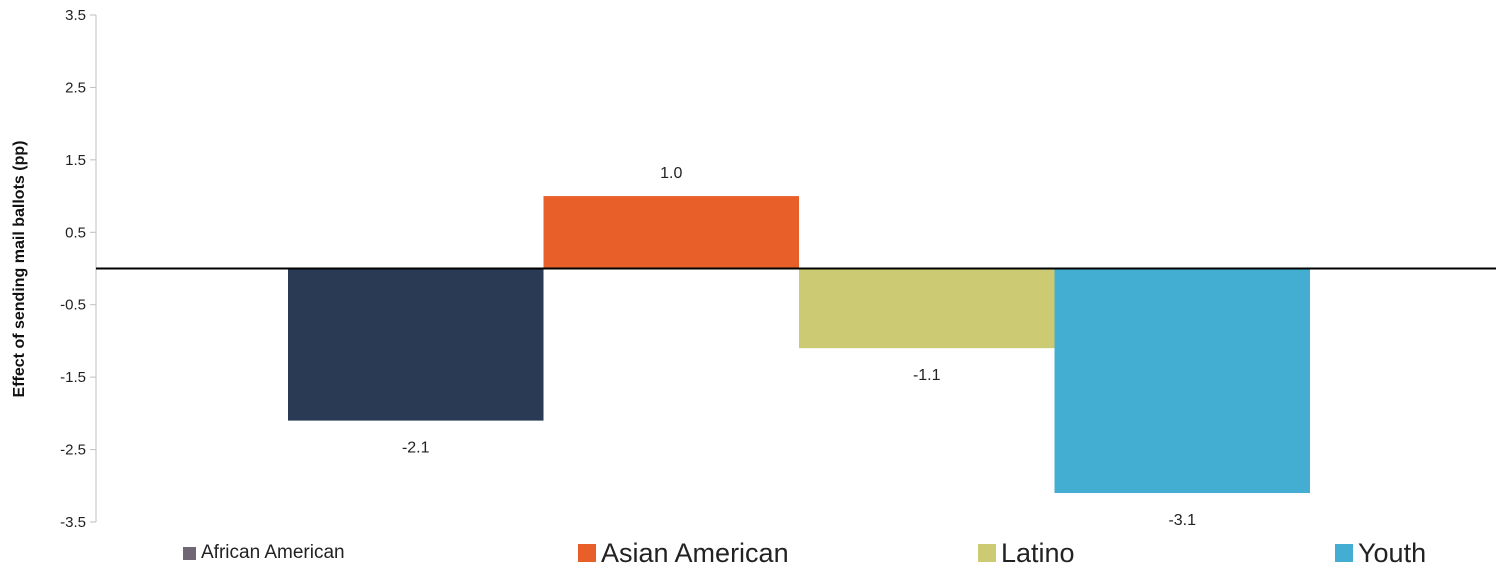  I want to click on y-tick-label: -1.5, so click(73, 377).